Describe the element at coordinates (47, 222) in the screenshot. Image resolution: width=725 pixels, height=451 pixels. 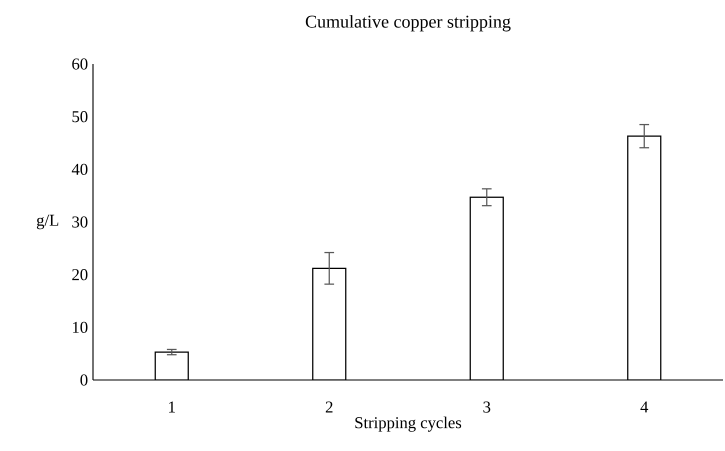
I see `y-axis-title: g/L` at that location.